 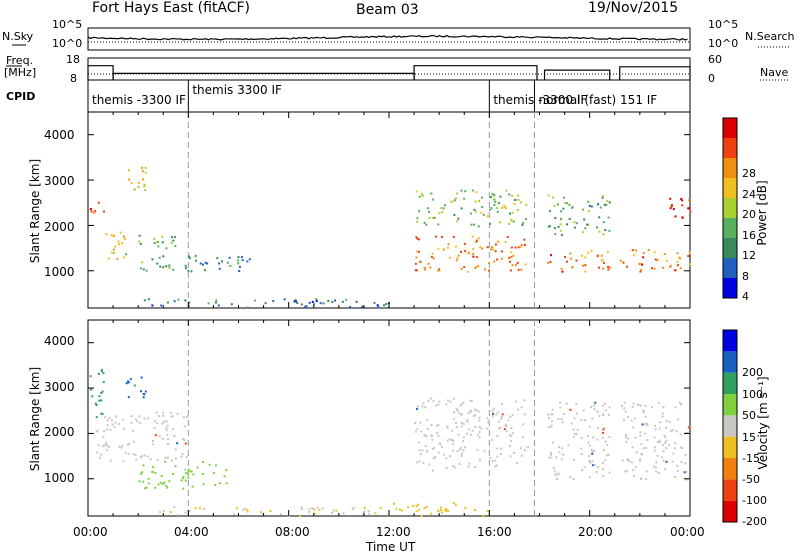 What do you see at coordinates (730, 383) in the screenshot?
I see `velocity-colorbar-swatch` at bounding box center [730, 383].